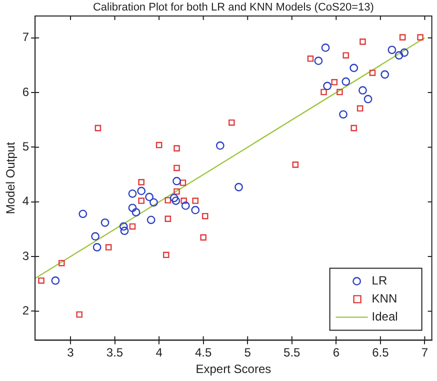 The image size is (437, 381). Describe the element at coordinates (233, 8) in the screenshot. I see `chart-title: Calibration Plot for both LR and KNN Models (CoS20=13)` at that location.